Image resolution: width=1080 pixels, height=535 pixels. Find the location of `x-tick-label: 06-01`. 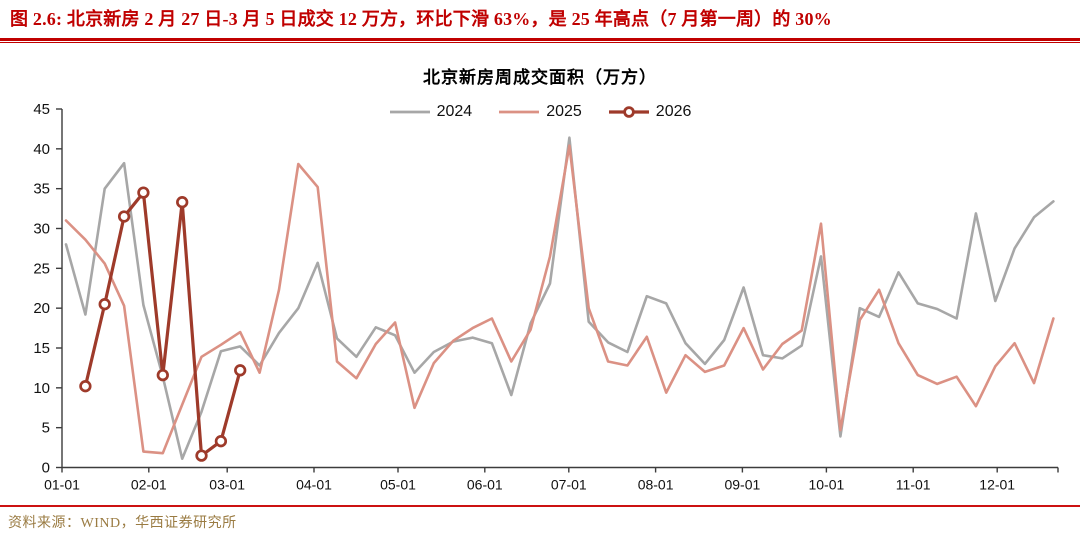

x-tick-label: 06-01 is located at coordinates (485, 485).